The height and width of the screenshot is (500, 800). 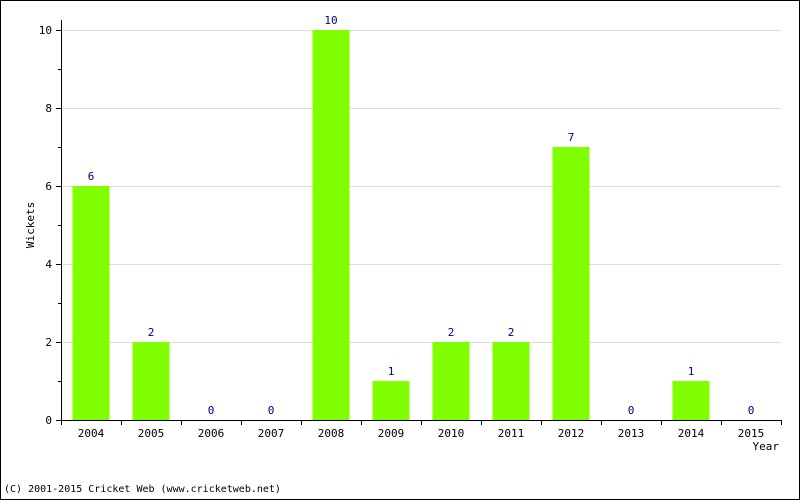 What do you see at coordinates (48, 264) in the screenshot?
I see `y-tick-label: 4` at bounding box center [48, 264].